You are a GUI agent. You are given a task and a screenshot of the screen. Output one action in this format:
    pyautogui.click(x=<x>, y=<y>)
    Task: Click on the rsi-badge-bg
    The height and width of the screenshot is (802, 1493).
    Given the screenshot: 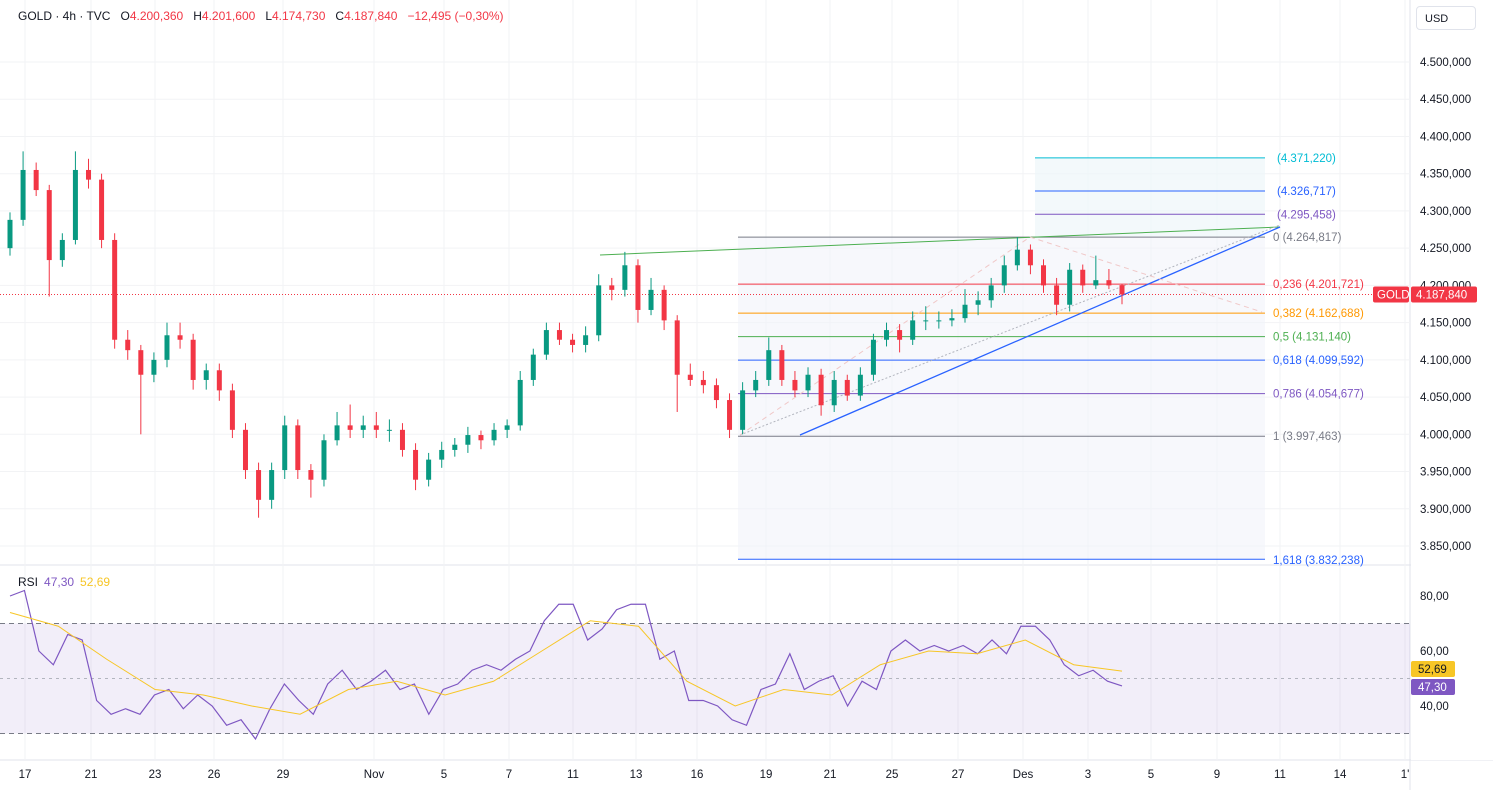 What is the action you would take?
    pyautogui.click(x=1433, y=687)
    